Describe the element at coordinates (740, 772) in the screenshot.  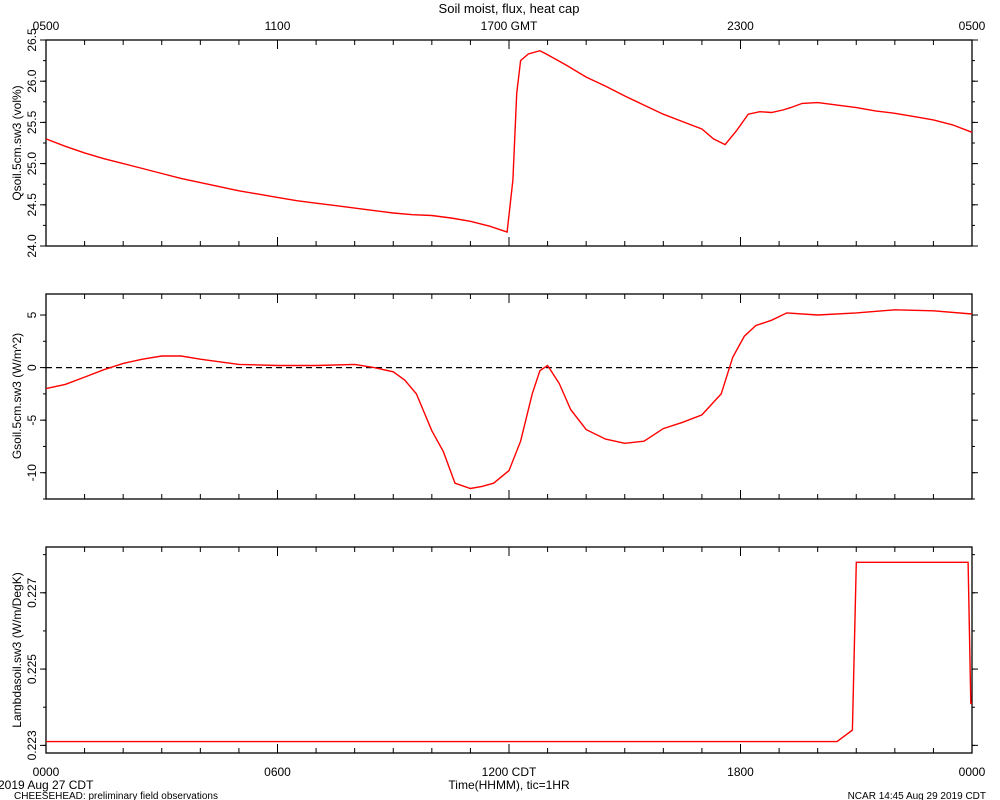
I see `bottom-tick-label: 1800` at that location.